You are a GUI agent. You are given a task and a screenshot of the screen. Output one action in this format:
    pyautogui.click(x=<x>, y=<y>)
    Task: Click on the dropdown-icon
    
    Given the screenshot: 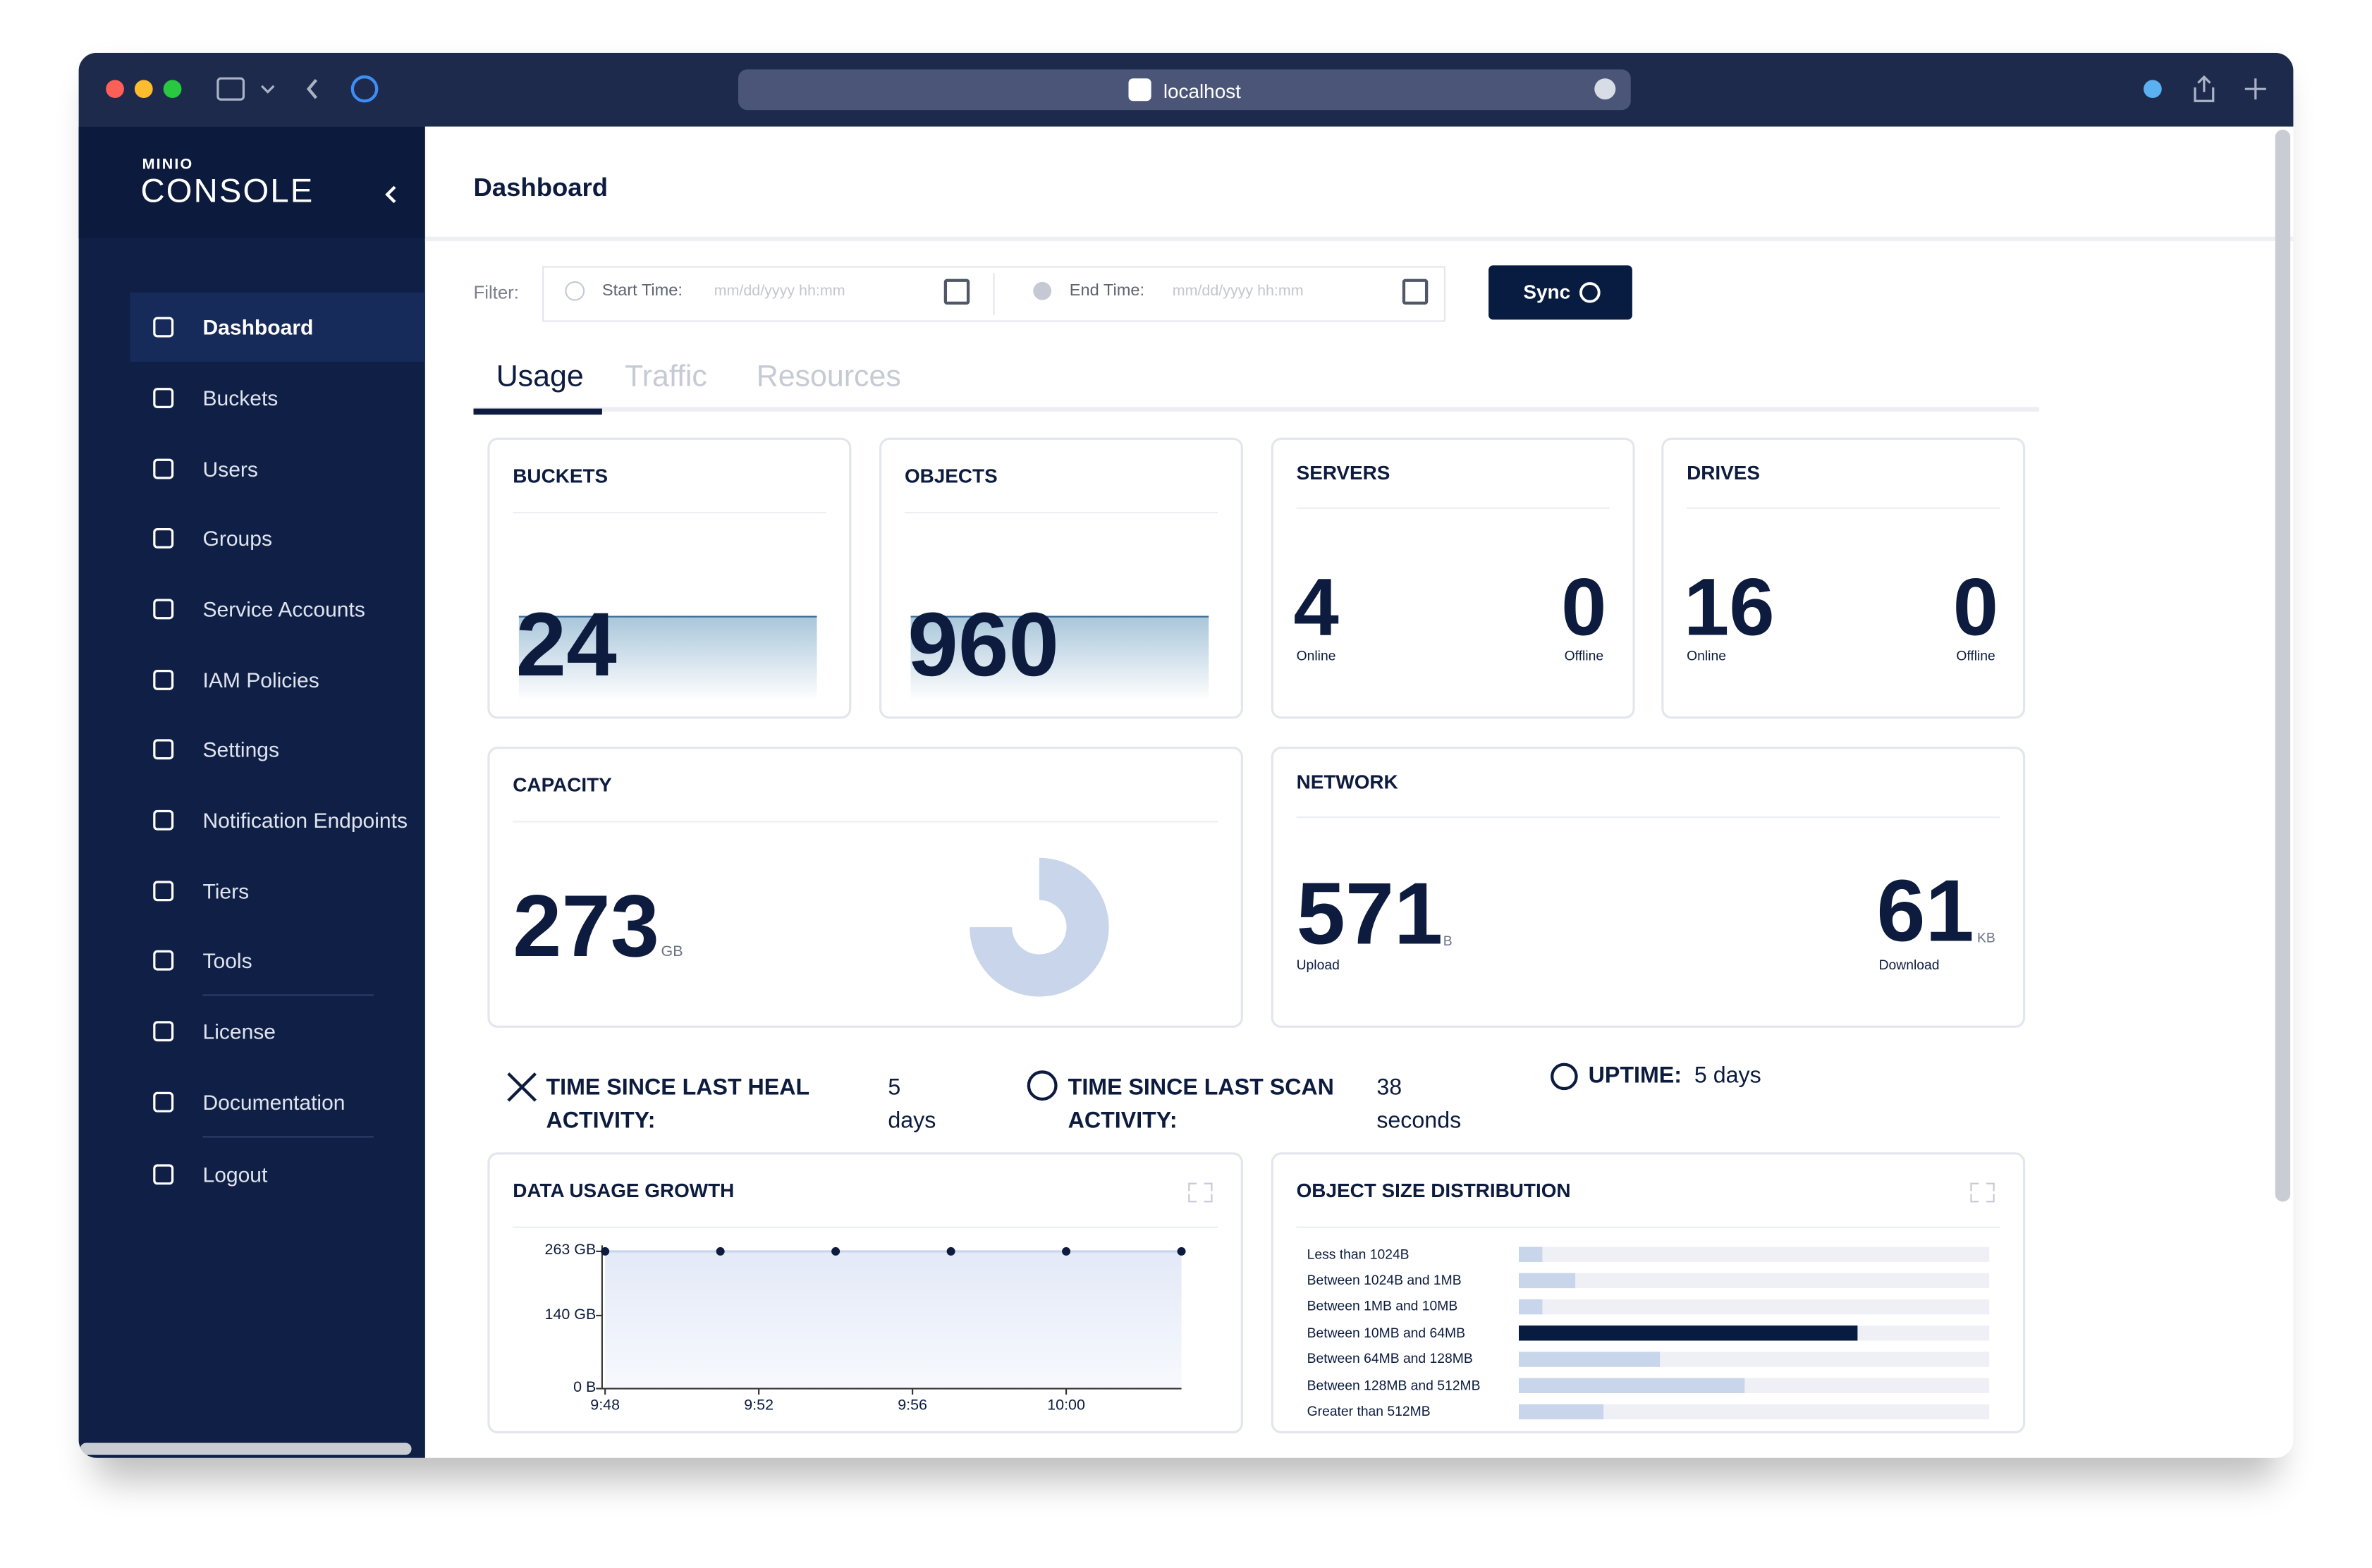 What is the action you would take?
    pyautogui.click(x=268, y=89)
    